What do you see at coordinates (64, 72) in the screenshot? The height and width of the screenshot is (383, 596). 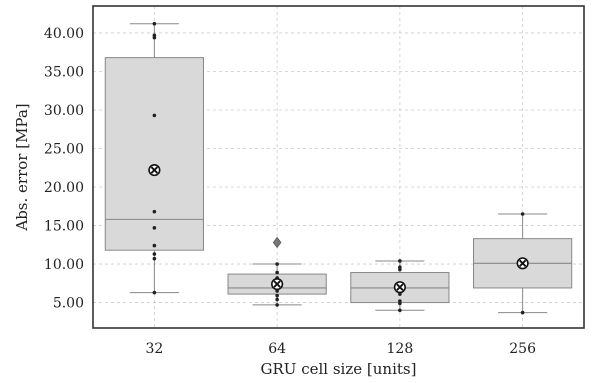 I see `y-tick-label: 35.00` at bounding box center [64, 72].